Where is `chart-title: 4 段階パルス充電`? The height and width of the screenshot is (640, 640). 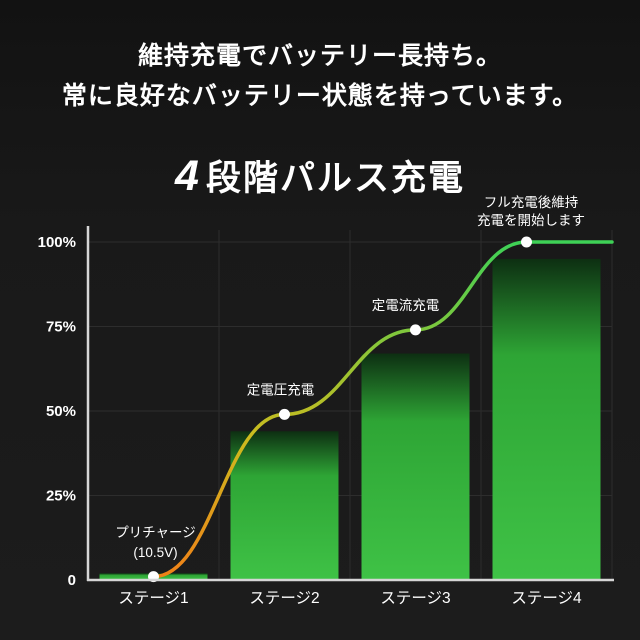
chart-title: 4 段階パルス充電 is located at coordinates (320, 175).